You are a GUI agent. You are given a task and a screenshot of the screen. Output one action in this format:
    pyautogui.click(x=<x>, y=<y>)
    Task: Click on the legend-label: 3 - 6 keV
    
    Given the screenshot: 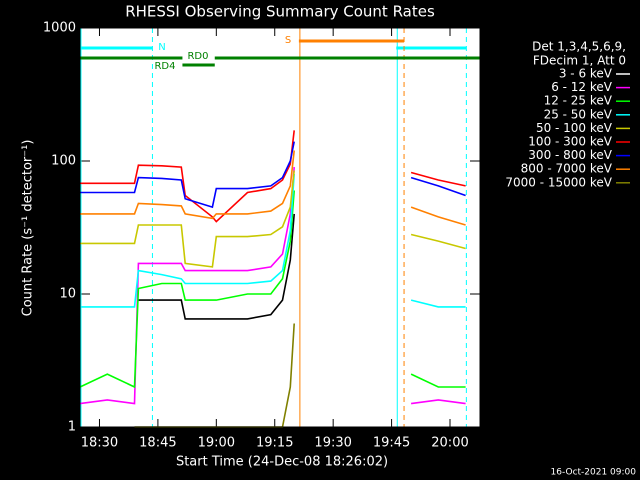 What is the action you would take?
    pyautogui.click(x=586, y=74)
    